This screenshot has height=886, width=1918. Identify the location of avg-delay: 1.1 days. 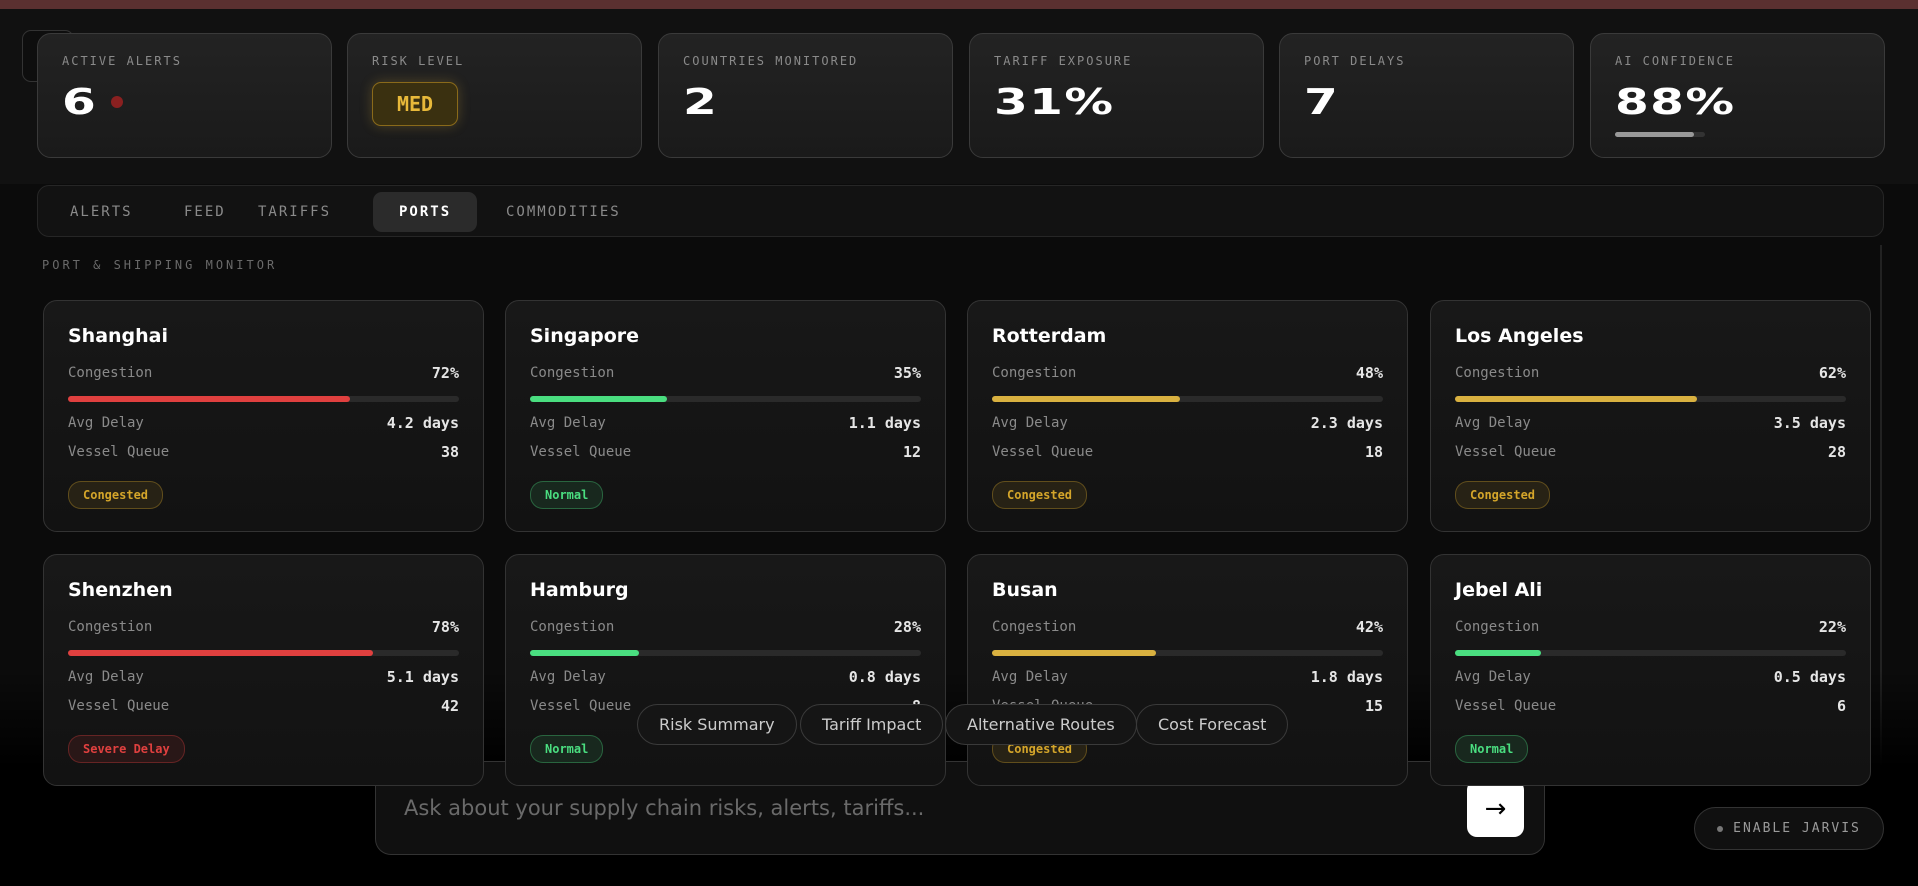
(884, 423).